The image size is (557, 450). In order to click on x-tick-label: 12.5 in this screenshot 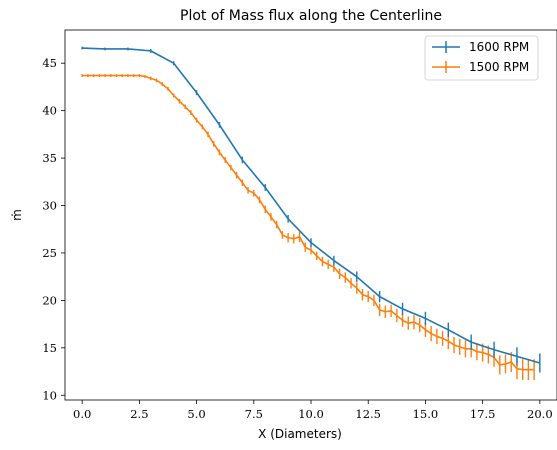, I will do `click(368, 414)`.